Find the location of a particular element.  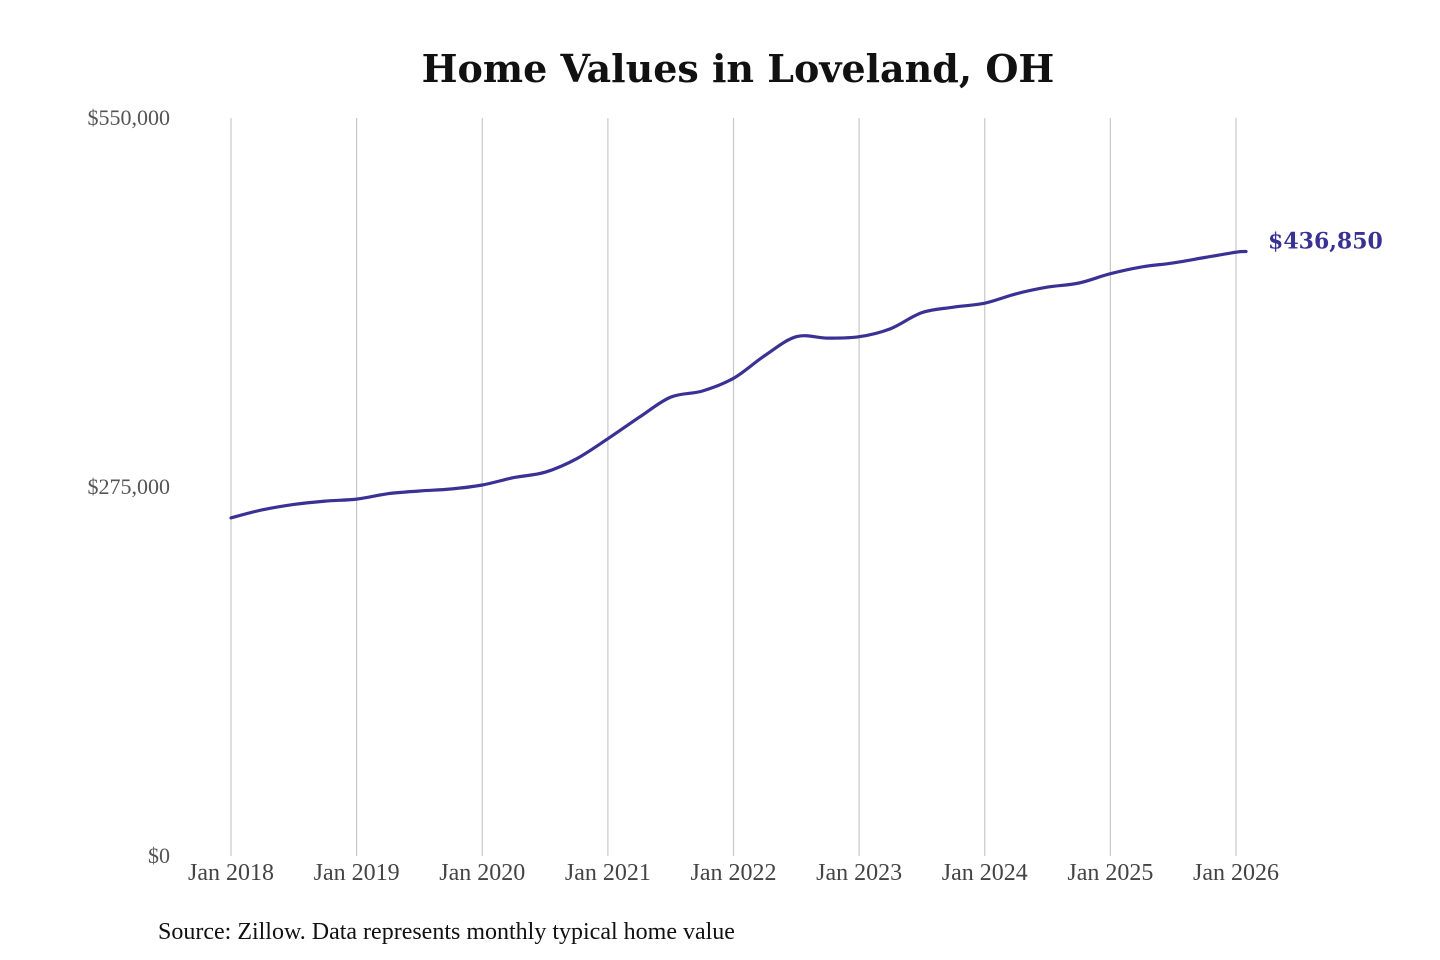

x-tick-label: Jan 2020 is located at coordinates (482, 873).